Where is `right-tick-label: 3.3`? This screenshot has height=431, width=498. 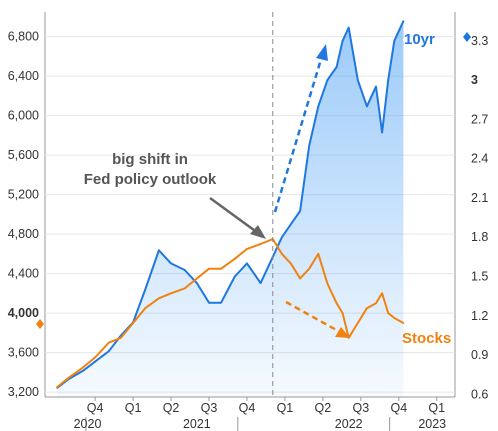 right-tick-label: 3.3 is located at coordinates (479, 41).